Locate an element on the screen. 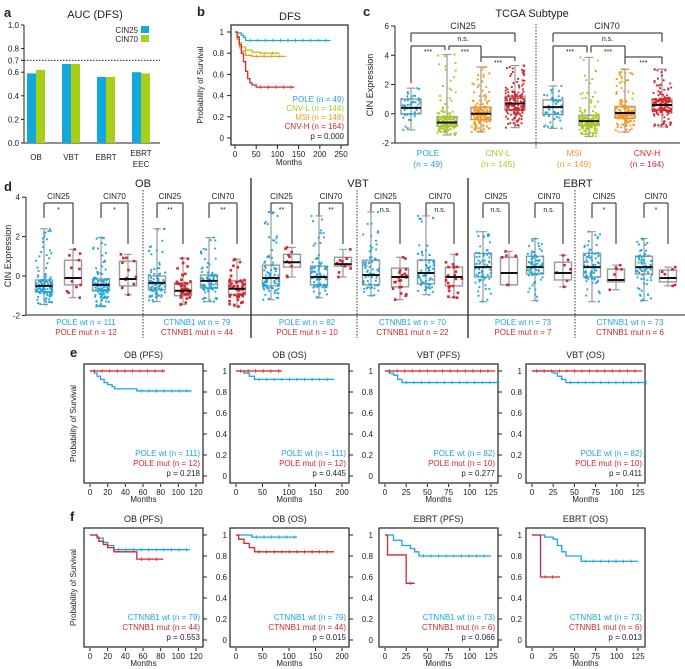 This screenshot has width=685, height=669. legend-label: POLE wt (n = 82) is located at coordinates (611, 453).